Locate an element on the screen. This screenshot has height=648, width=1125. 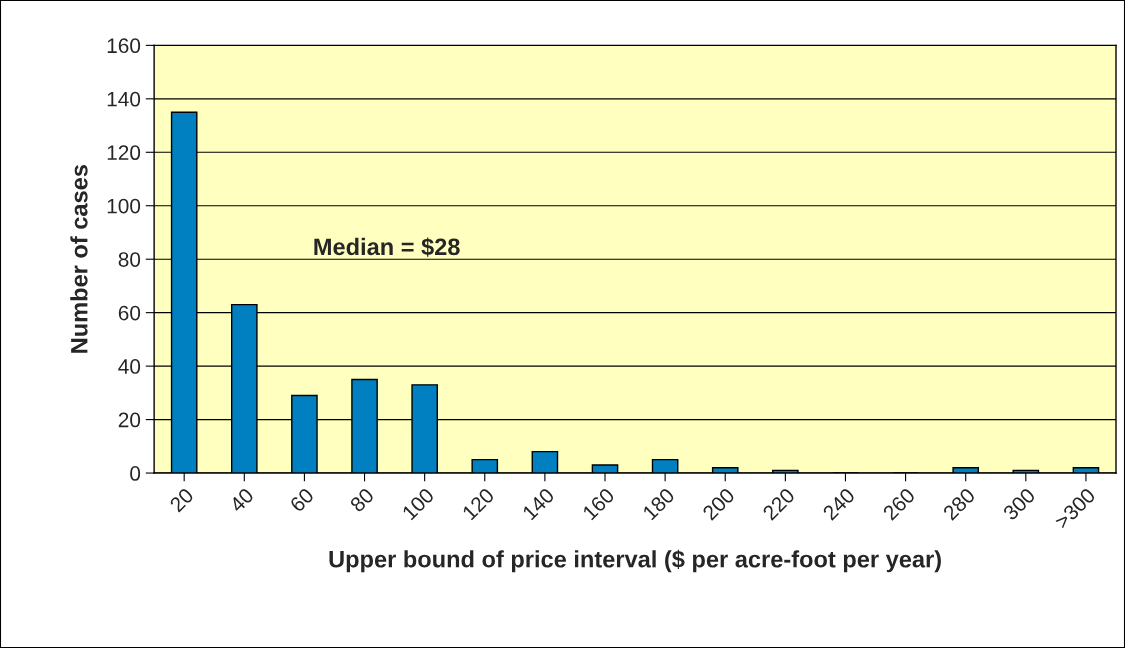
x-tick-label: 60 is located at coordinates (302, 500).